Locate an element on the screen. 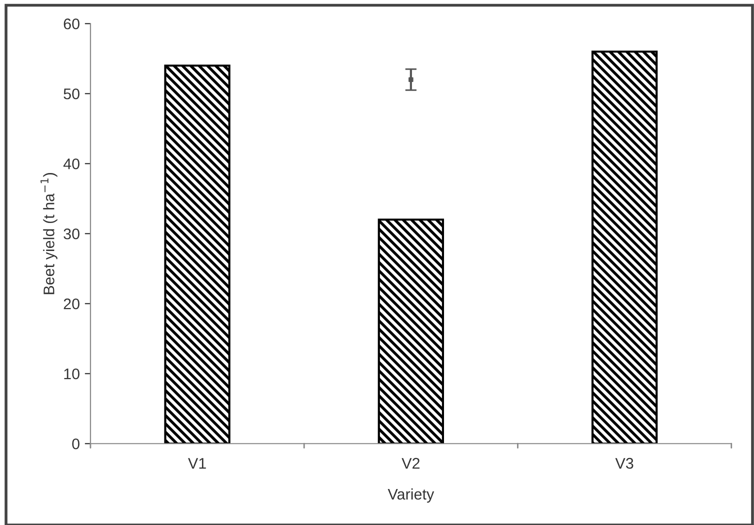 Image resolution: width=754 pixels, height=525 pixels. y-tick-label: 20 is located at coordinates (72, 304).